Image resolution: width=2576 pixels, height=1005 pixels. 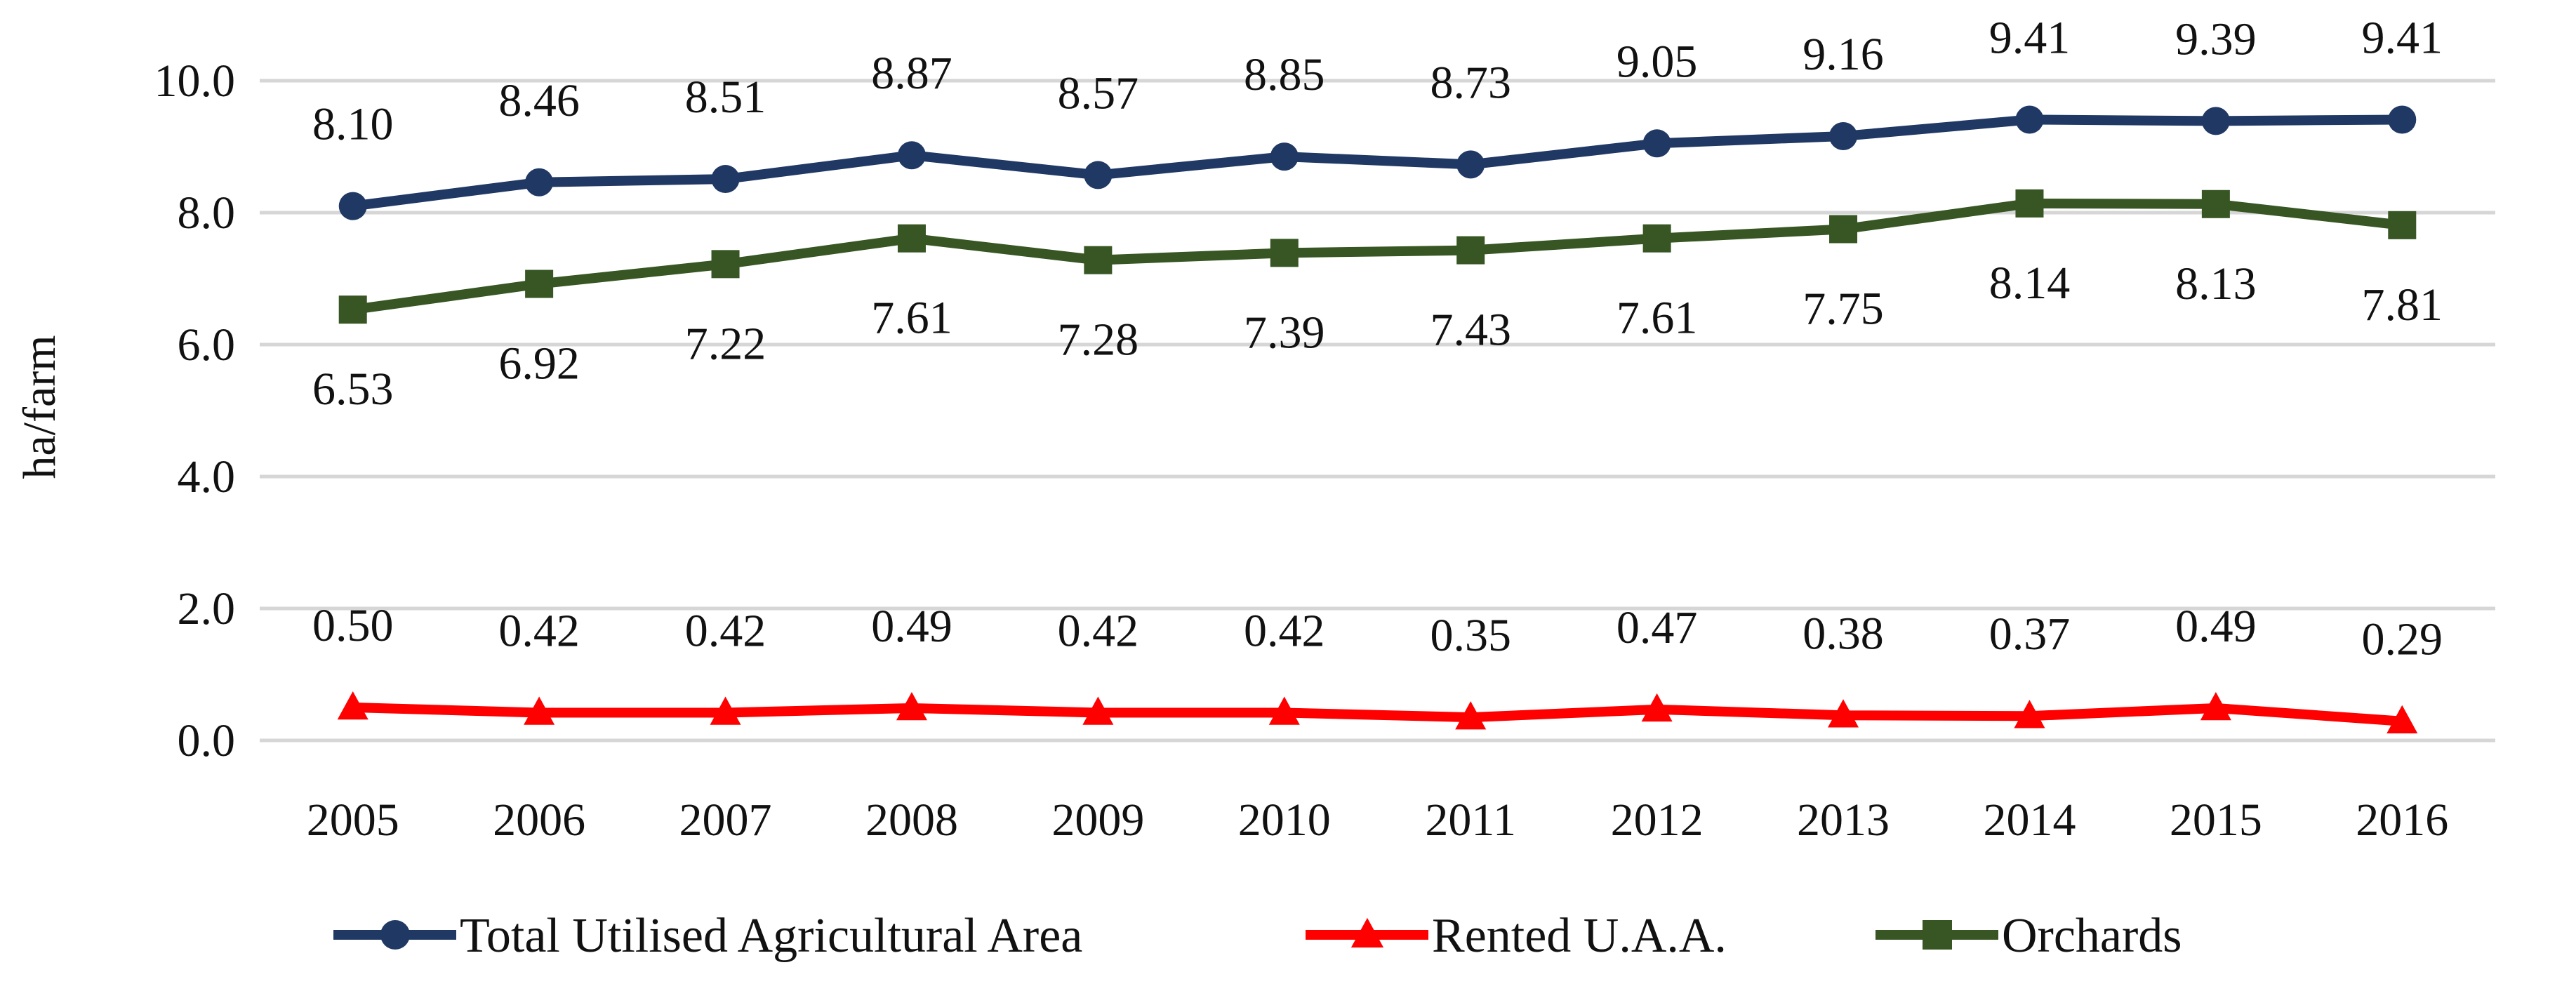 I want to click on legend-label: Total Utilised Agricultural Area, so click(x=771, y=936).